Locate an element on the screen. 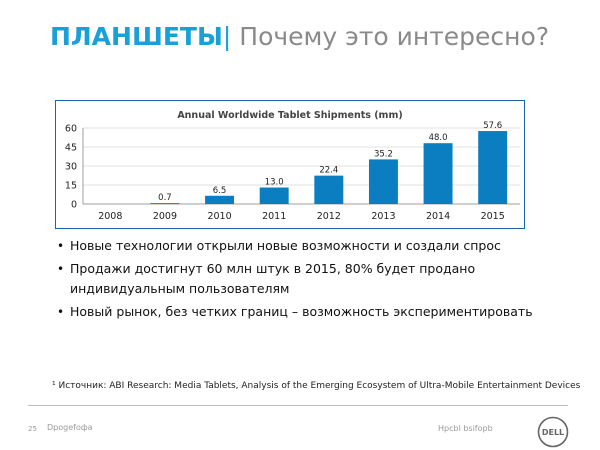  bar-2011 is located at coordinates (274, 195).